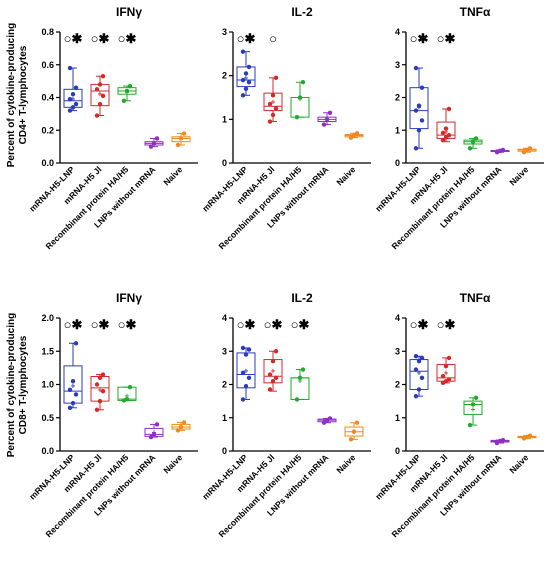  Describe the element at coordinates (273, 38) in the screenshot. I see `significance-marker: ○` at that location.